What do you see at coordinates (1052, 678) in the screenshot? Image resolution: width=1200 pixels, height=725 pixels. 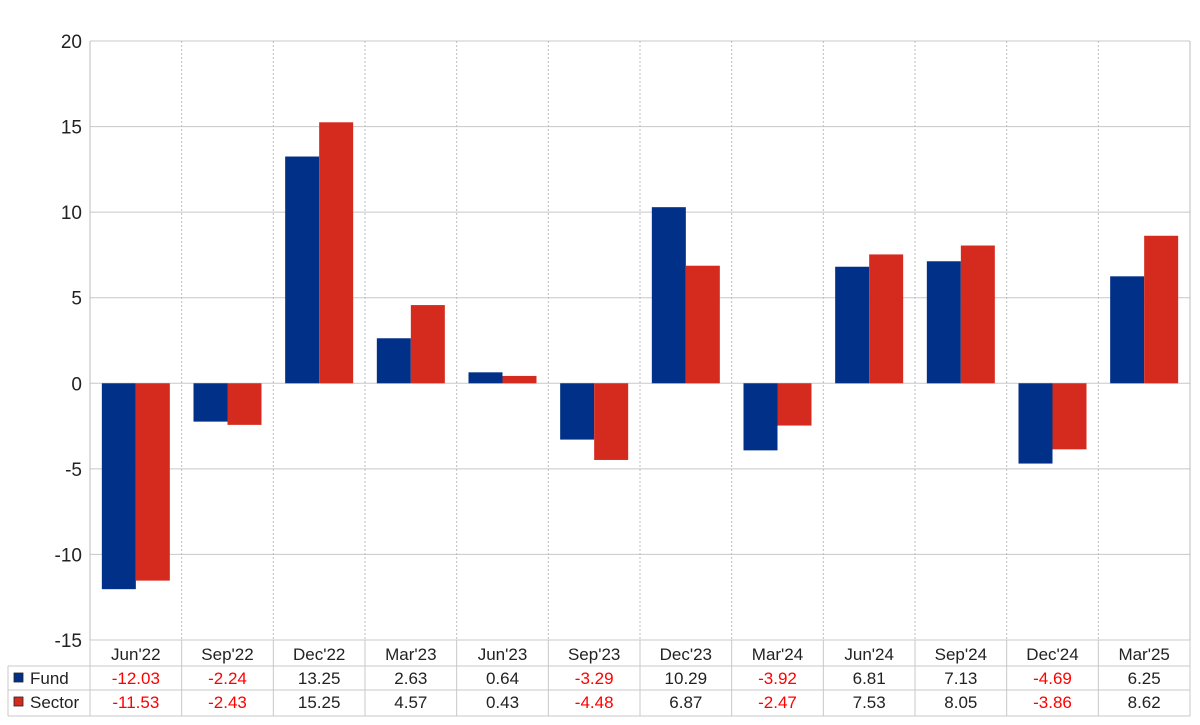 I see `data-label-fund: -4.69` at bounding box center [1052, 678].